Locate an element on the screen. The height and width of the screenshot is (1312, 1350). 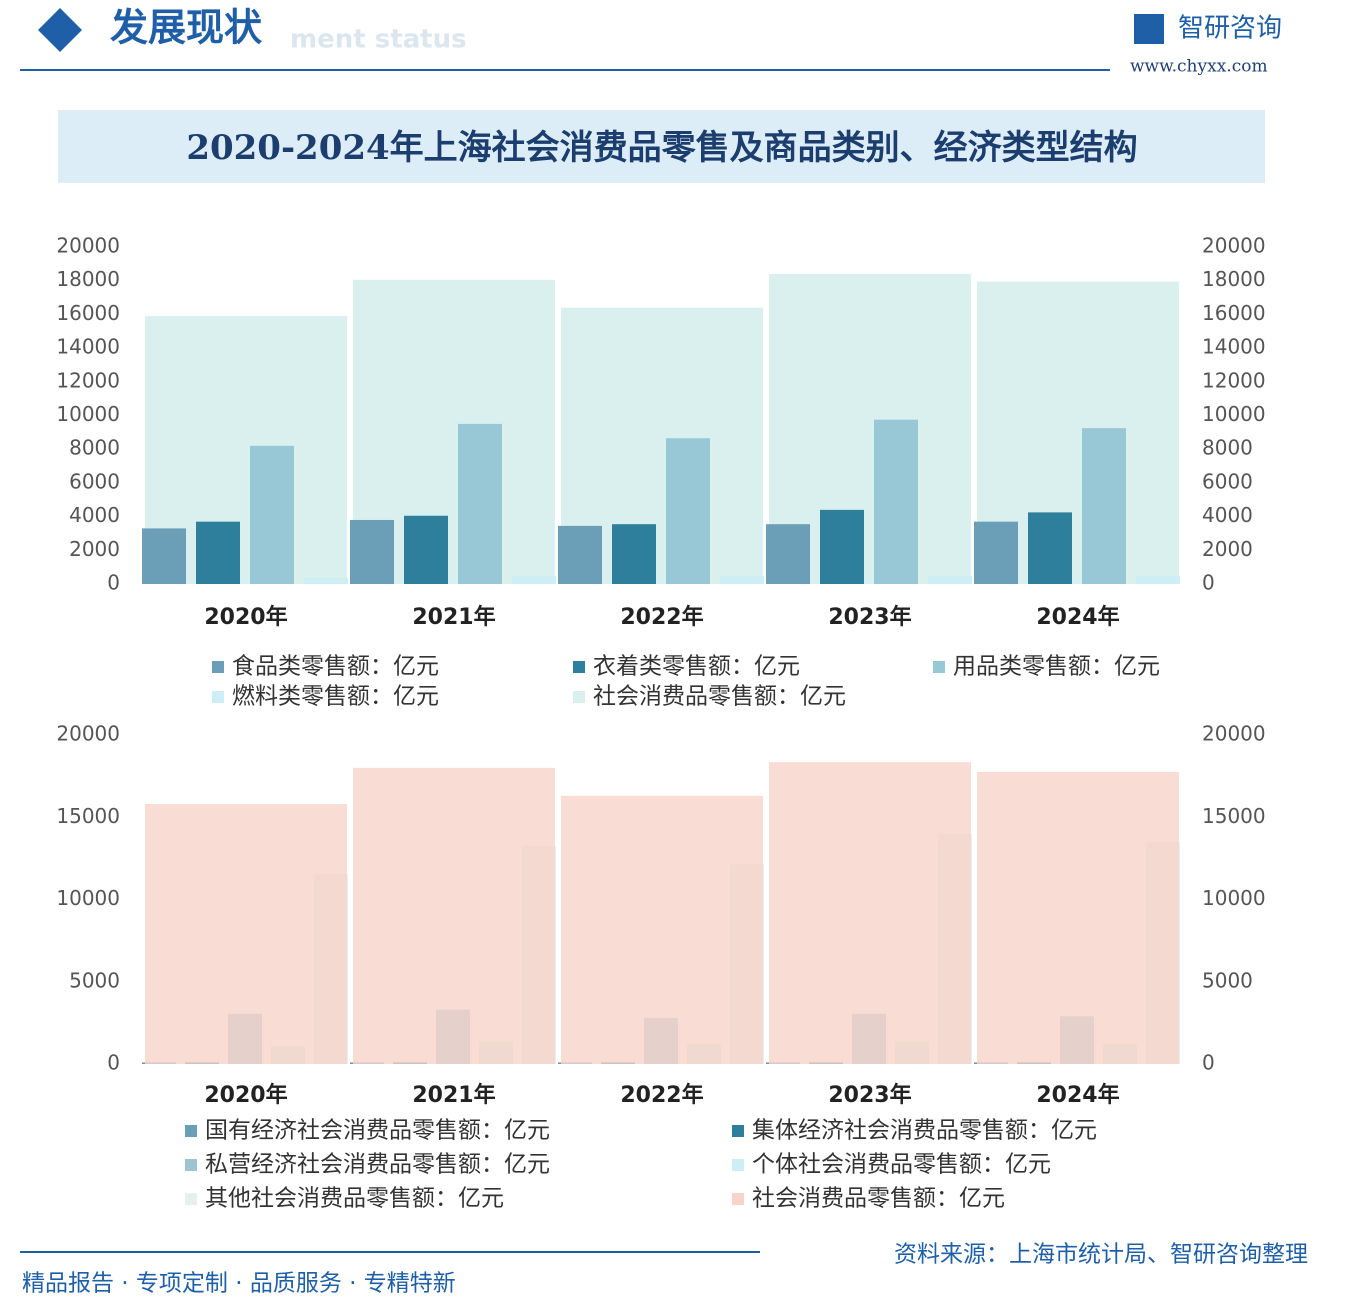
y2-tick-label: 12000 is located at coordinates (1234, 380).